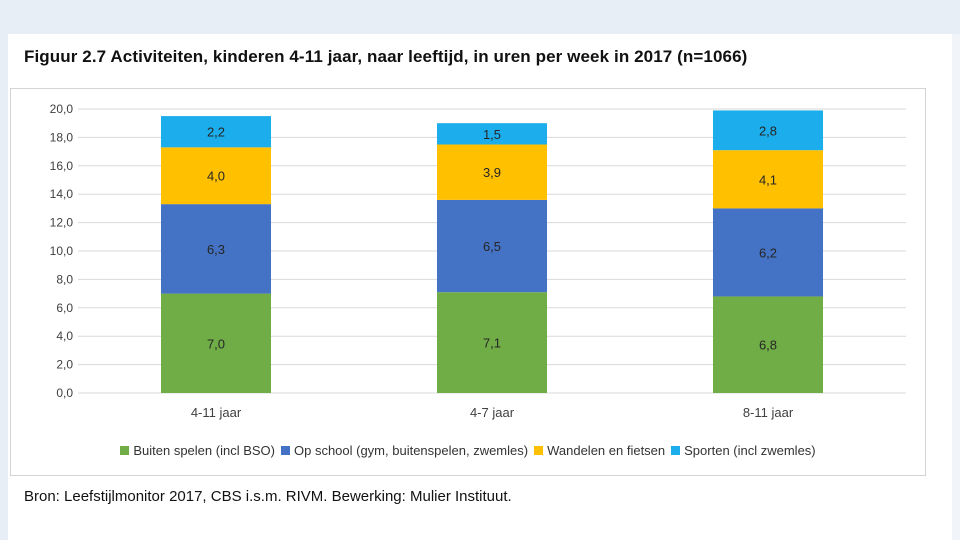 This screenshot has width=960, height=540. I want to click on data-label: 7,1, so click(492, 343).